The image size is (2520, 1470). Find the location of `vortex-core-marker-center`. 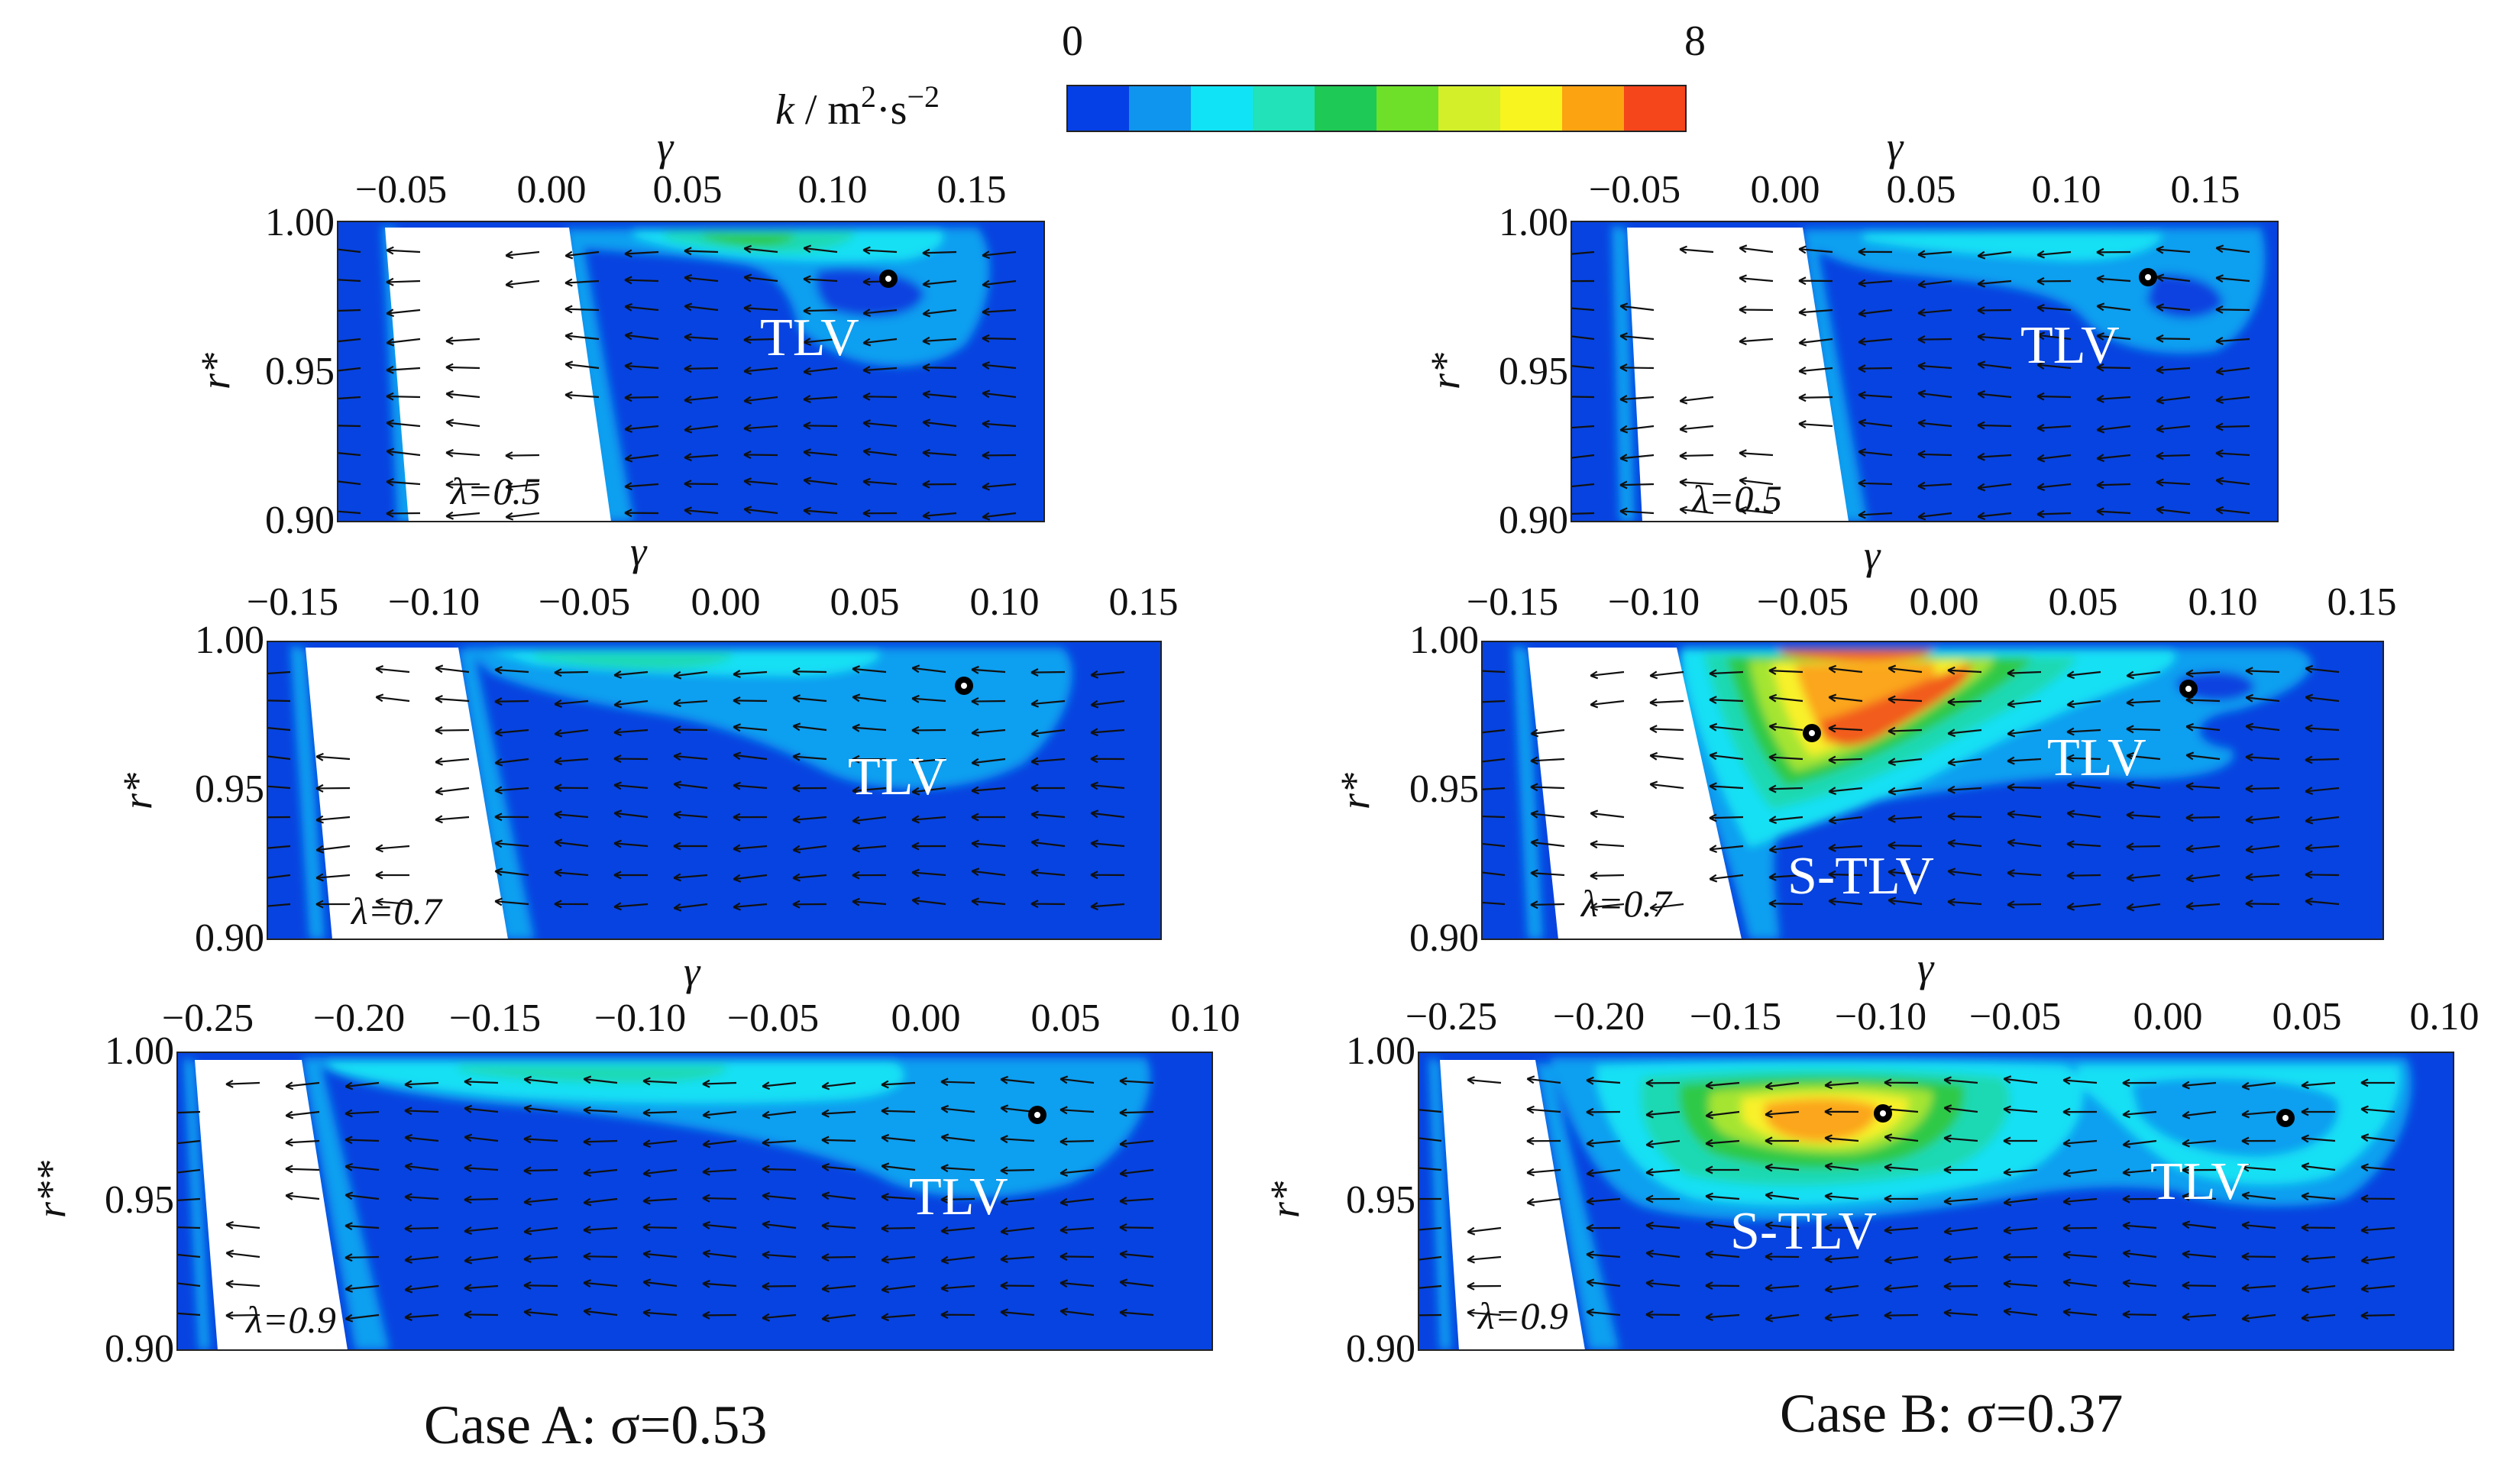

vortex-core-marker-center is located at coordinates (888, 279).